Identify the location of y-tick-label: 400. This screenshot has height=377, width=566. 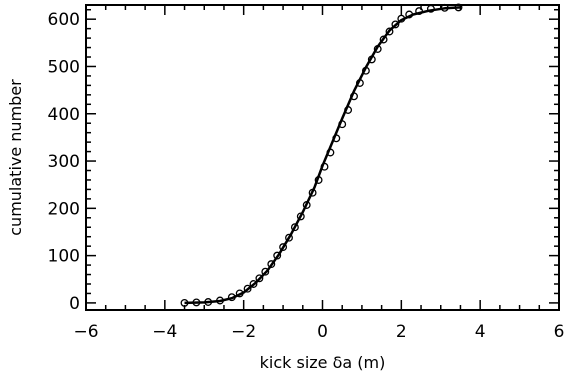
(64, 115).